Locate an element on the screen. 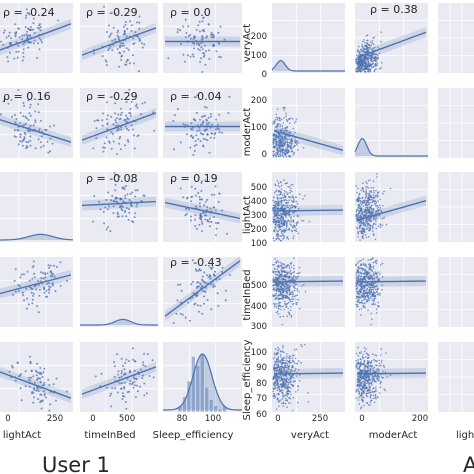 The height and width of the screenshot is (474, 474). x-tick-veryAct-0: 0 is located at coordinates (277, 419).